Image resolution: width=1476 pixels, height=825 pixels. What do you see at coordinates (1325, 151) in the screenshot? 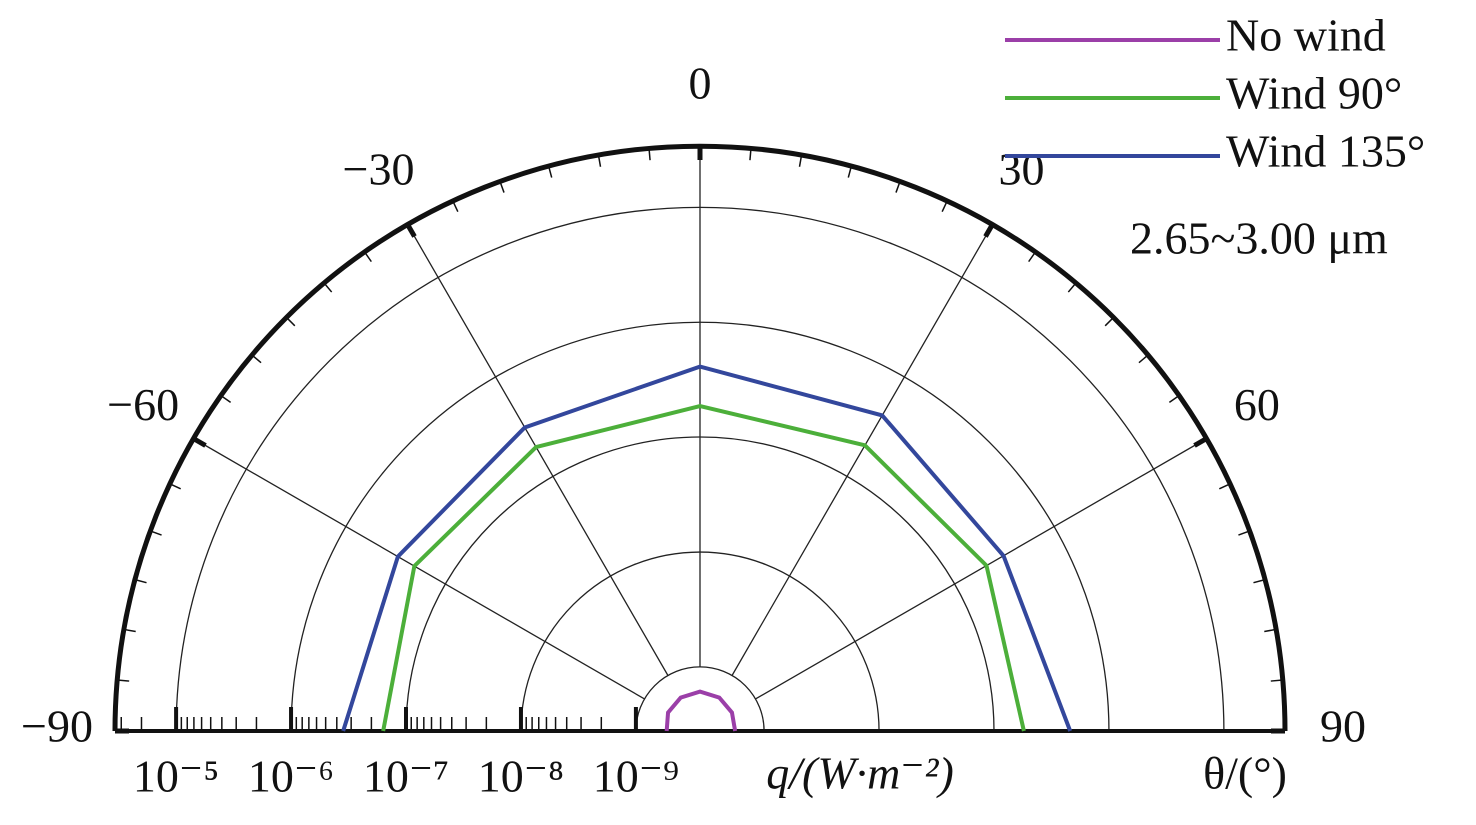
I see `legend-label: Wind 135°` at bounding box center [1325, 151].